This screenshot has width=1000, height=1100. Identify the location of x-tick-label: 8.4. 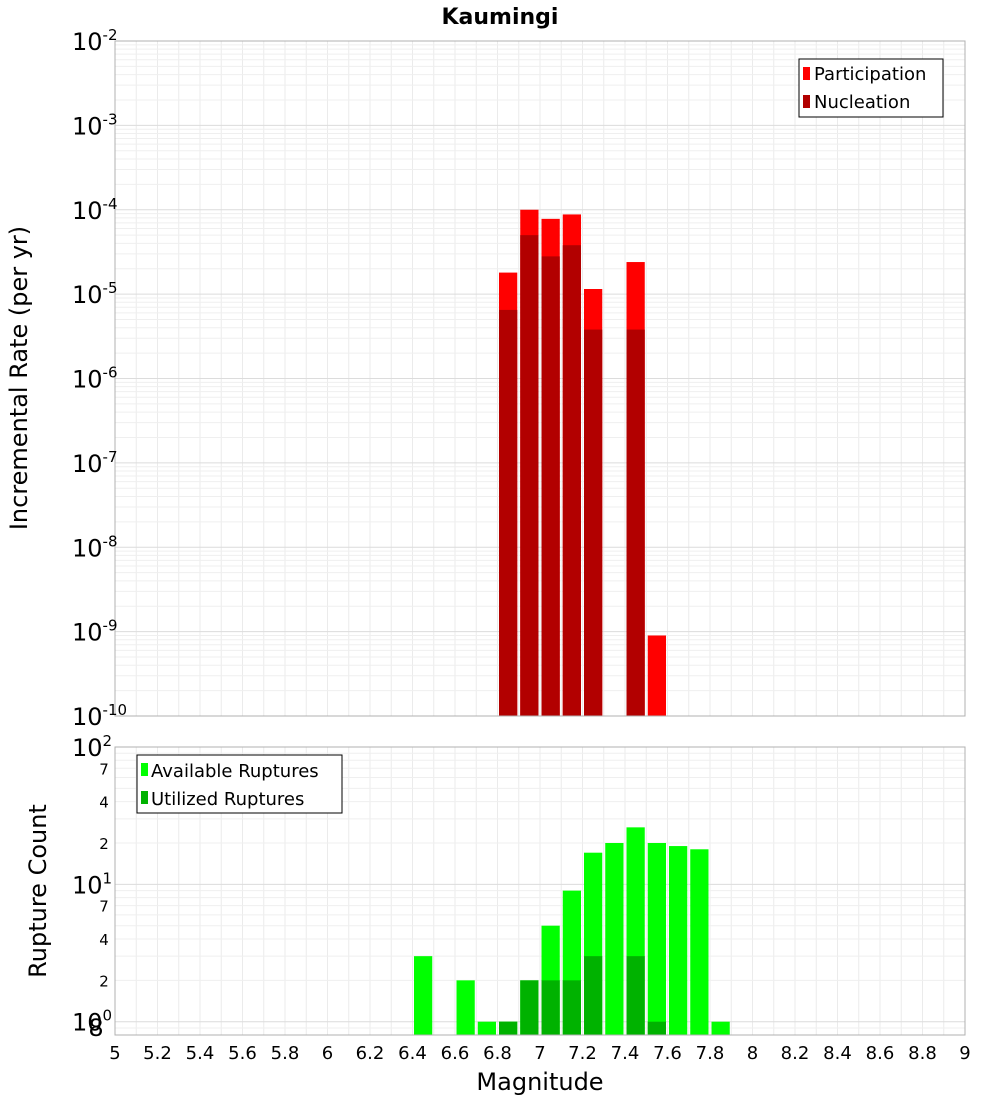
(837, 1053).